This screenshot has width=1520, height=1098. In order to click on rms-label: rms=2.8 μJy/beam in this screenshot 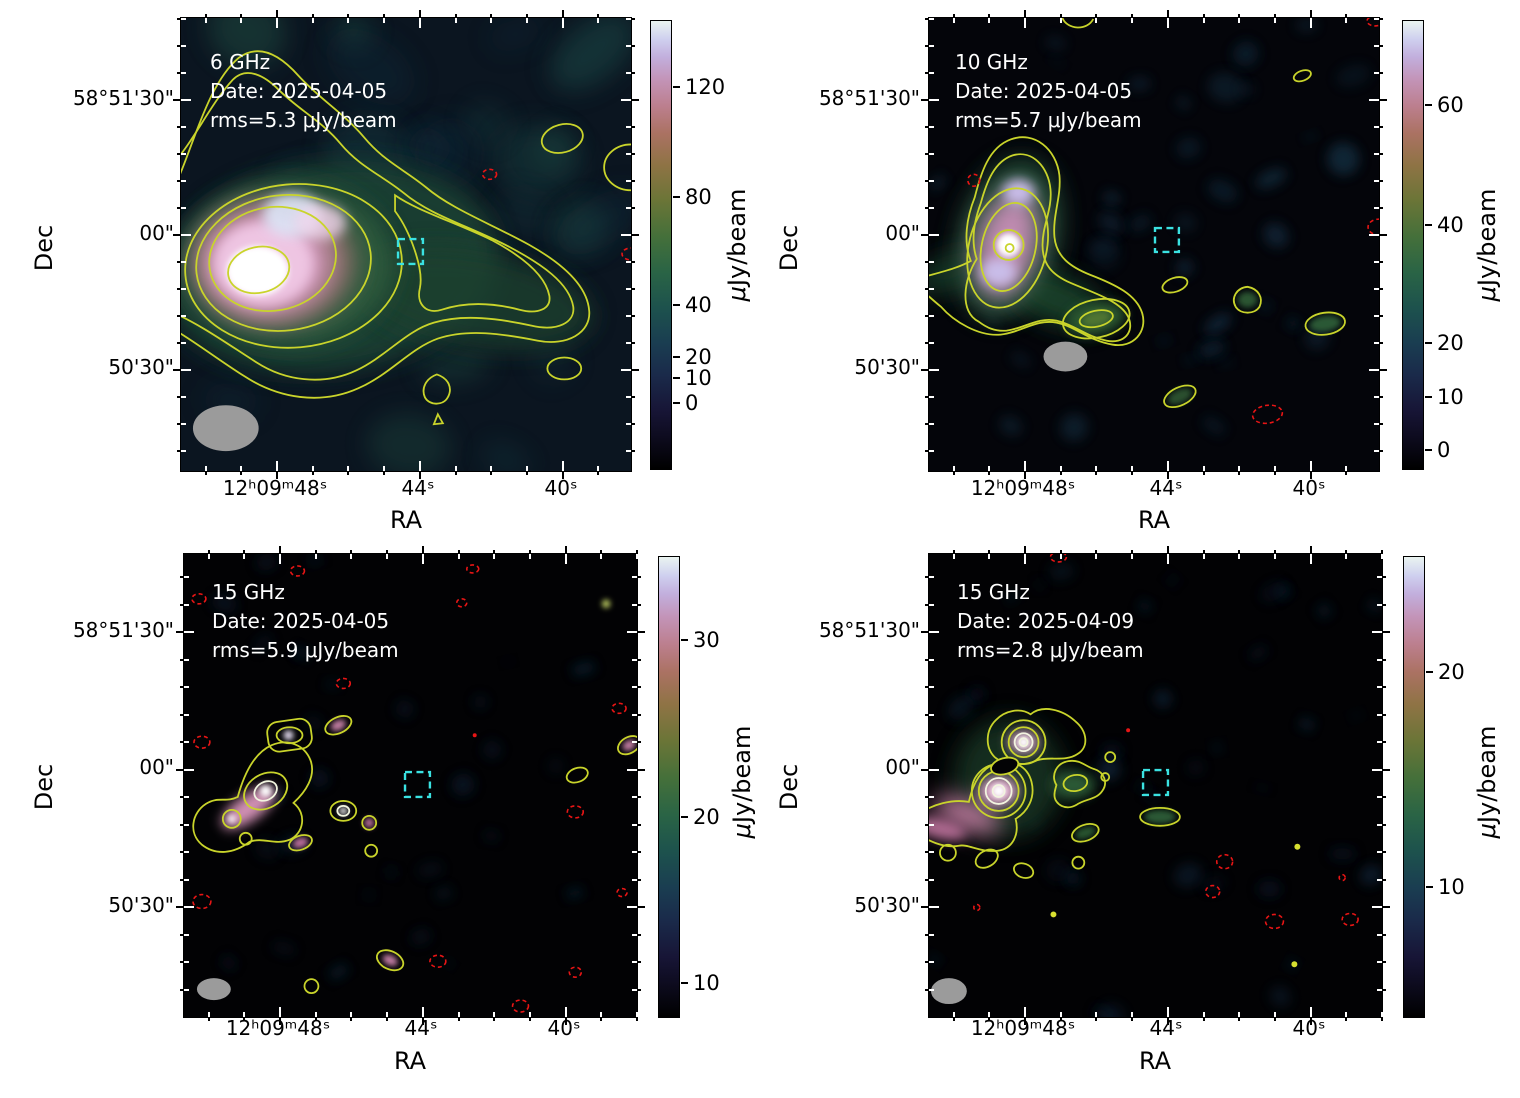, I will do `click(1050, 650)`.